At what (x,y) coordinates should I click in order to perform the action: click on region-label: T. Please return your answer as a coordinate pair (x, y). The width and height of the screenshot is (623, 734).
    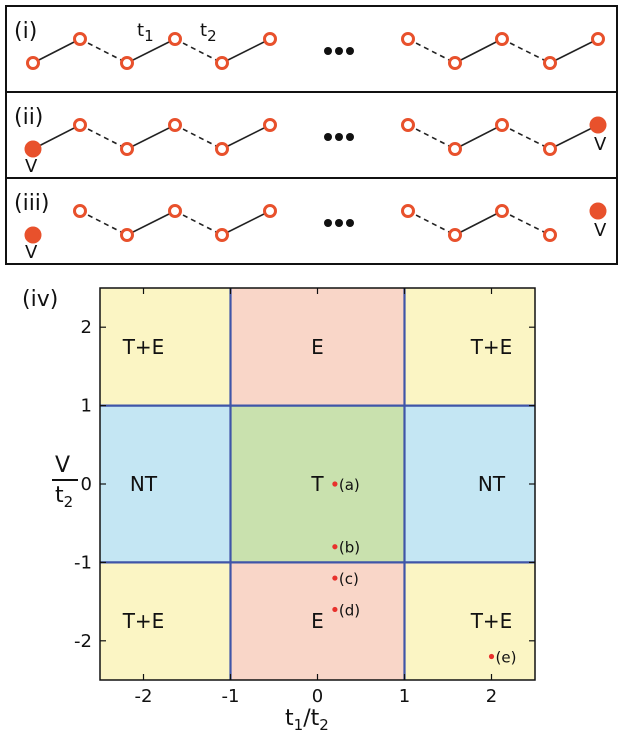
    Looking at the image, I should click on (317, 484).